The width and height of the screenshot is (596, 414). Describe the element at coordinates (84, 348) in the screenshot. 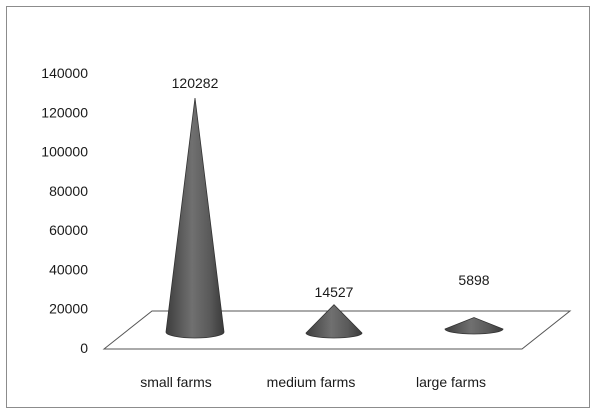

I see `y-tick-label: 0` at that location.